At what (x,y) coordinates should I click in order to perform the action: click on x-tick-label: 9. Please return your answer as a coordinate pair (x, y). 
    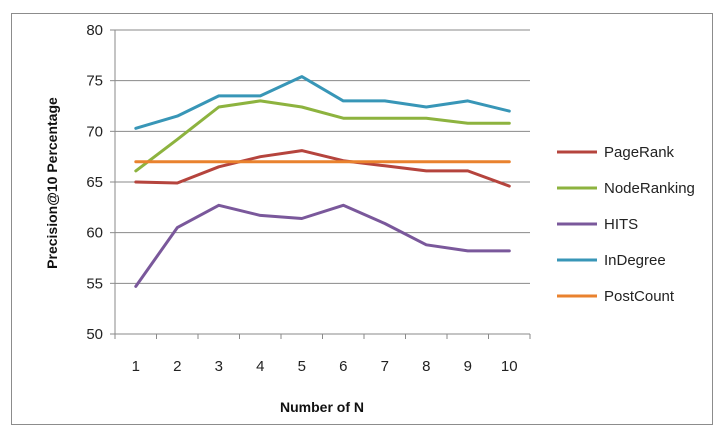
    Looking at the image, I should click on (468, 366).